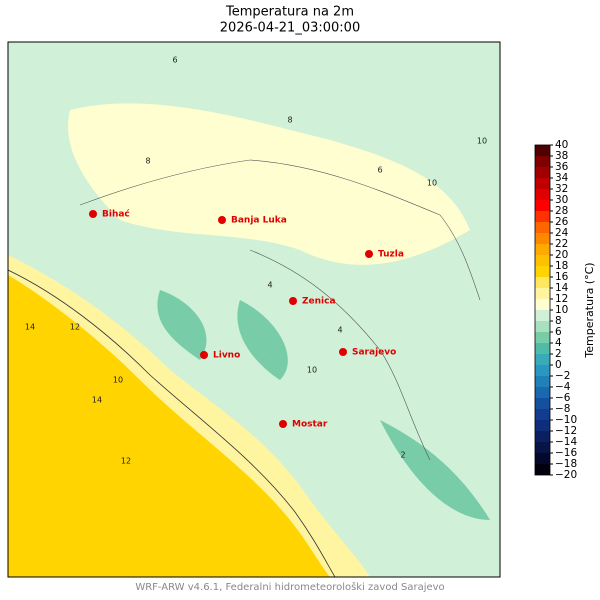 This screenshot has width=600, height=600. I want to click on colorbar-tick-label: 36, so click(562, 167).